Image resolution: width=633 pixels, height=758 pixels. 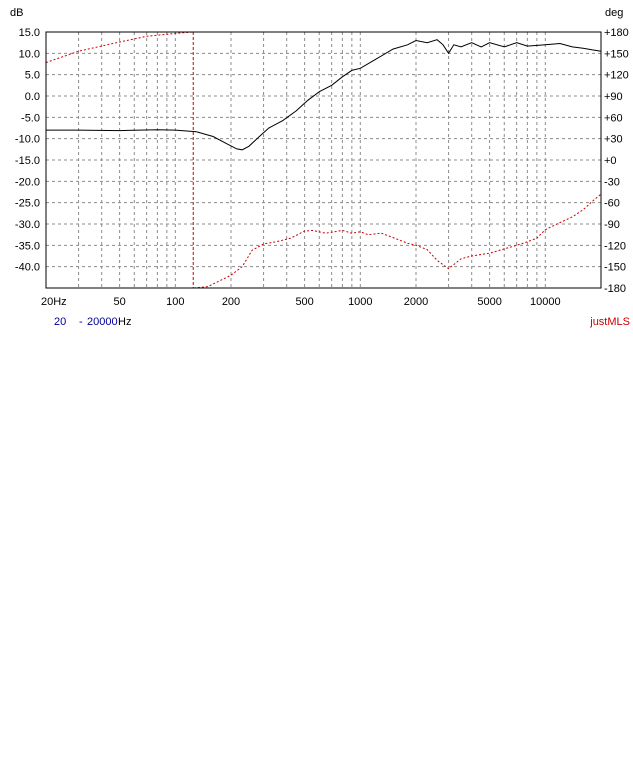 What do you see at coordinates (27, 225) in the screenshot?
I see `y-tick-left: -30.0` at bounding box center [27, 225].